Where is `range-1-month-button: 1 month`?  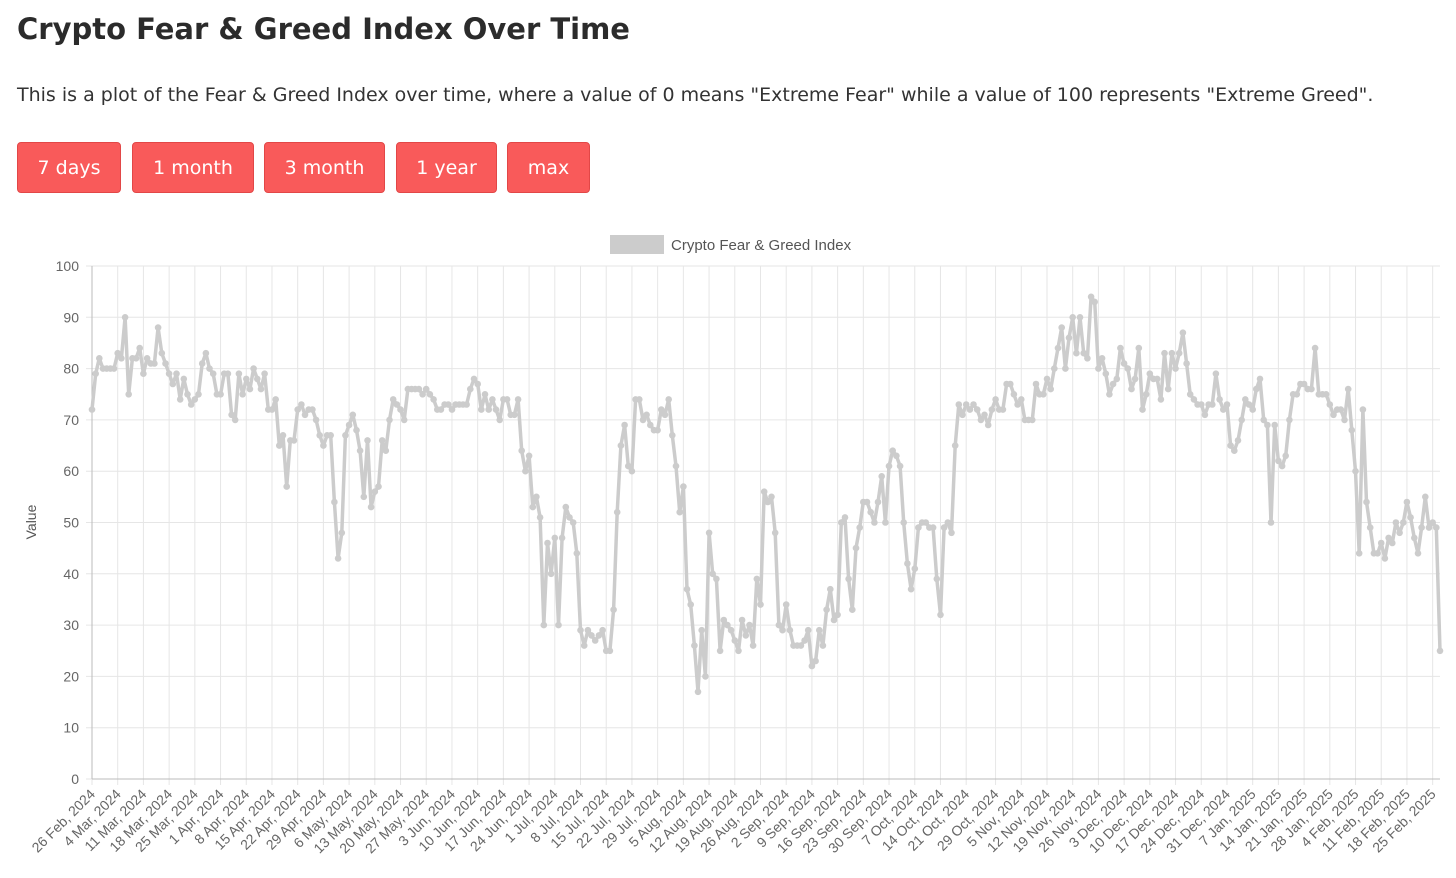
range-1-month-button: 1 month is located at coordinates (193, 167).